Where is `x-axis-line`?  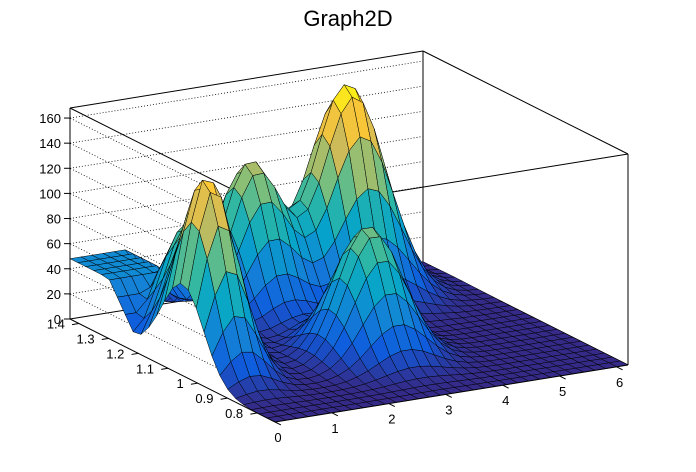 x-axis-line is located at coordinates (451, 393).